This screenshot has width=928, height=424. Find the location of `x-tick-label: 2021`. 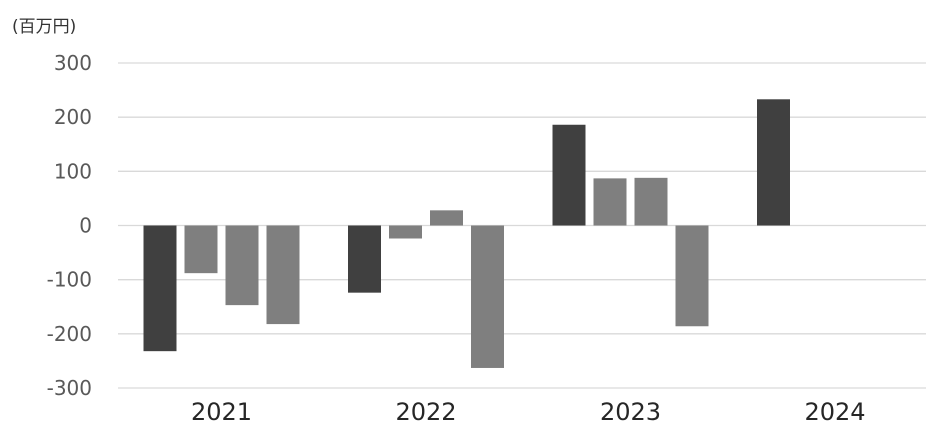

x-tick-label: 2021 is located at coordinates (221, 411).